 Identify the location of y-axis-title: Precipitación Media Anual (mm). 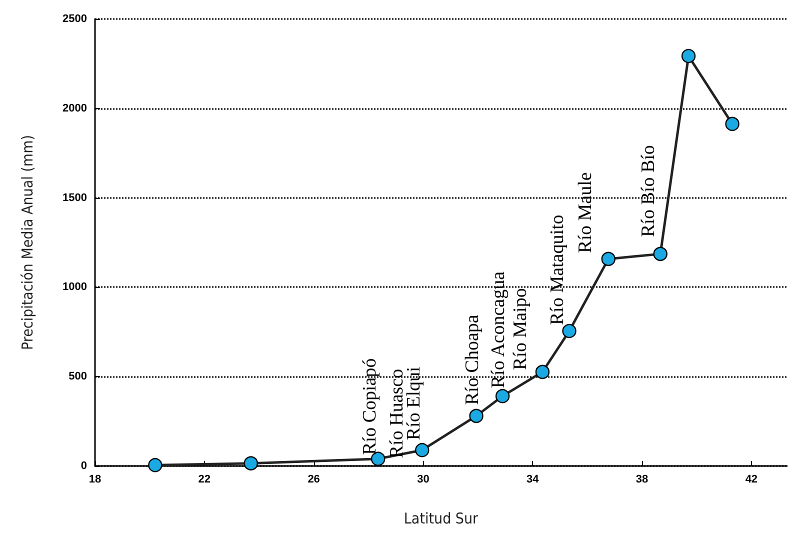
(27, 242).